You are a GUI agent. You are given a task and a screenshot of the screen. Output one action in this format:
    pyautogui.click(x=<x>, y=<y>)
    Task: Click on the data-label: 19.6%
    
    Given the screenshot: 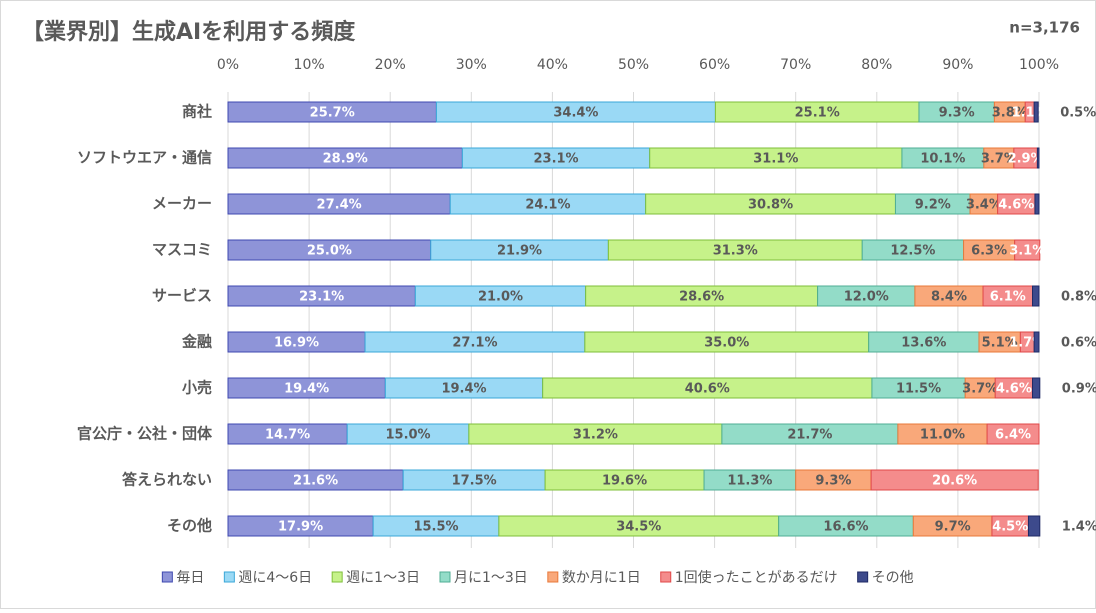 What is the action you would take?
    pyautogui.click(x=624, y=481)
    